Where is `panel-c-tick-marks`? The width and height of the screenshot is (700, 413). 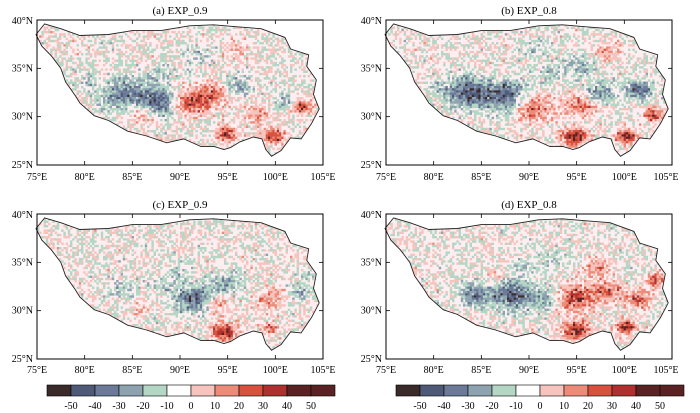 panel-c-tick-marks is located at coordinates (180, 286).